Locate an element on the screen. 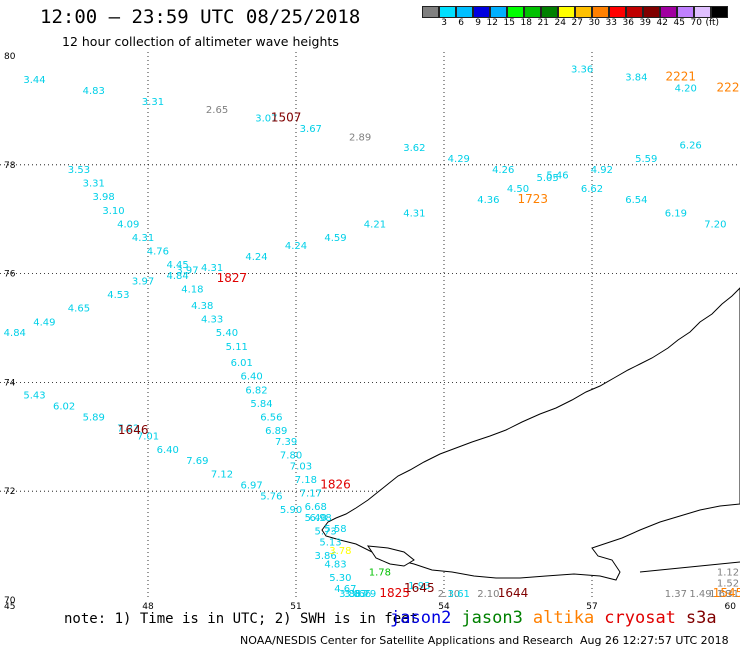 The image size is (740, 650). wave-height-value: 6.98 is located at coordinates (321, 518).